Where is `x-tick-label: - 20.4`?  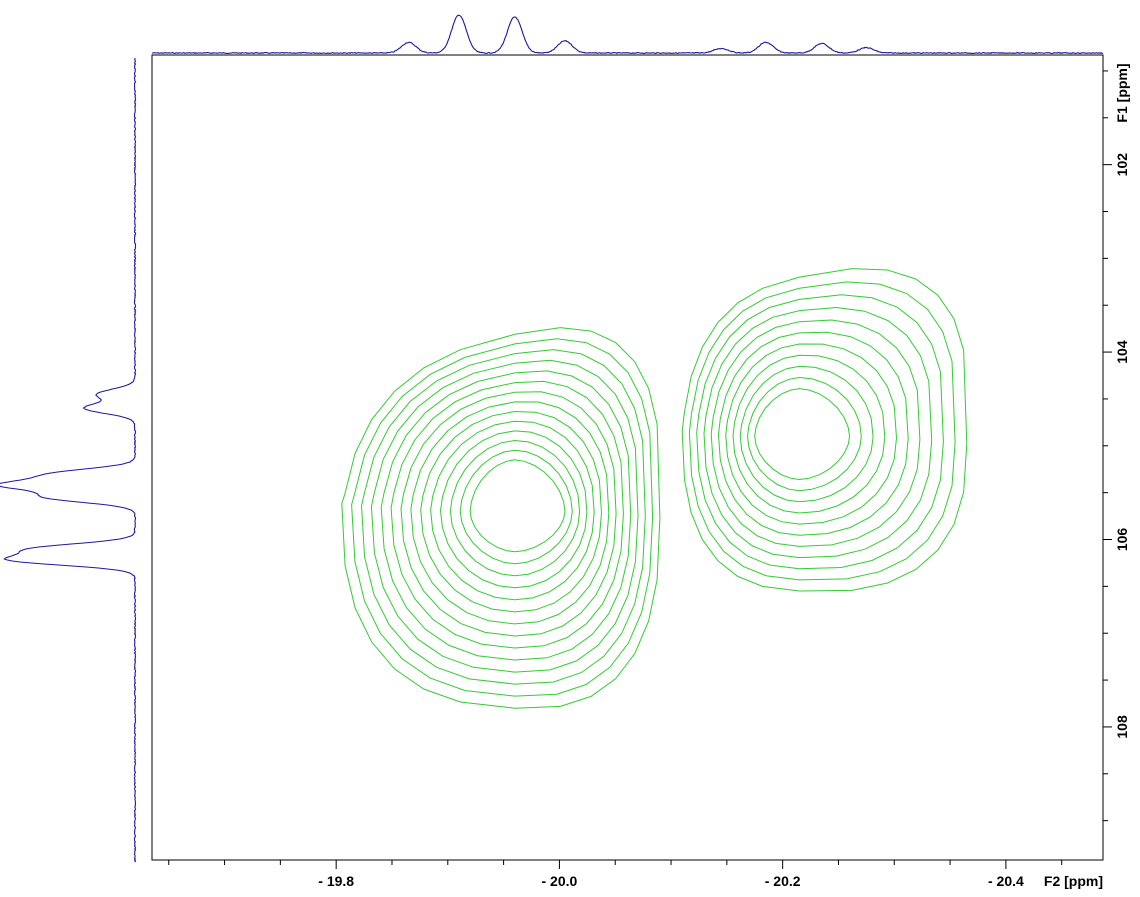 x-tick-label: - 20.4 is located at coordinates (1006, 881).